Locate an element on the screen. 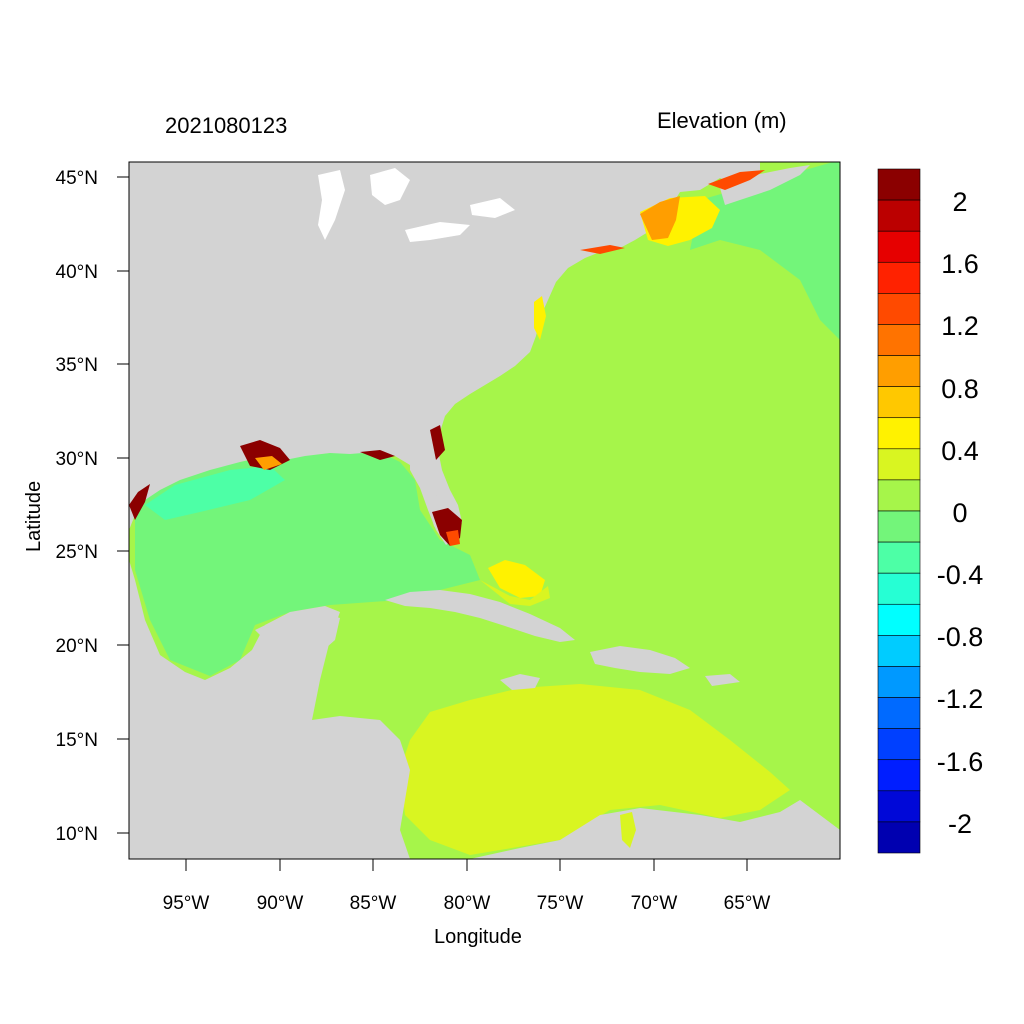  gulf-of-maine-surge-high is located at coordinates (660, 218).